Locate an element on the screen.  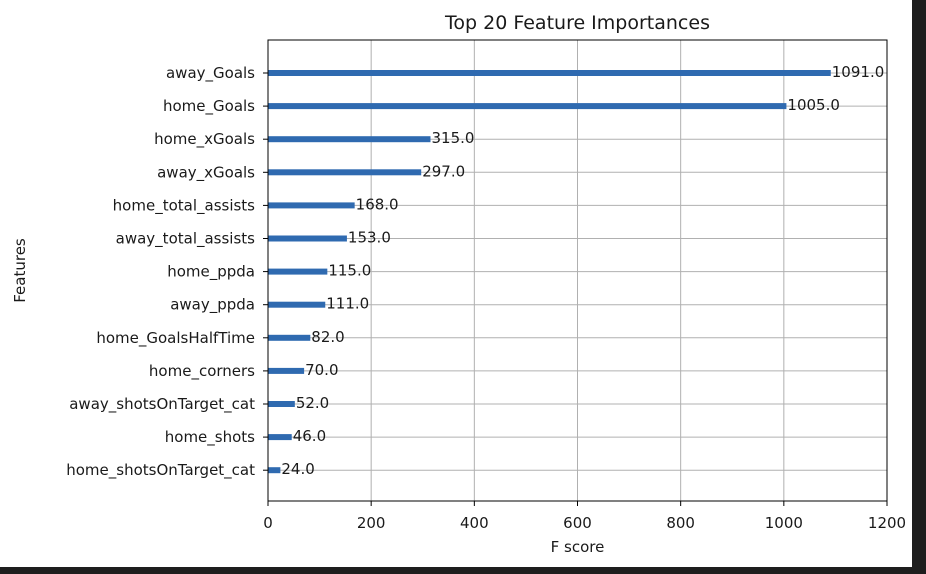
chart-title: Top 20 Feature Importances is located at coordinates (577, 23).